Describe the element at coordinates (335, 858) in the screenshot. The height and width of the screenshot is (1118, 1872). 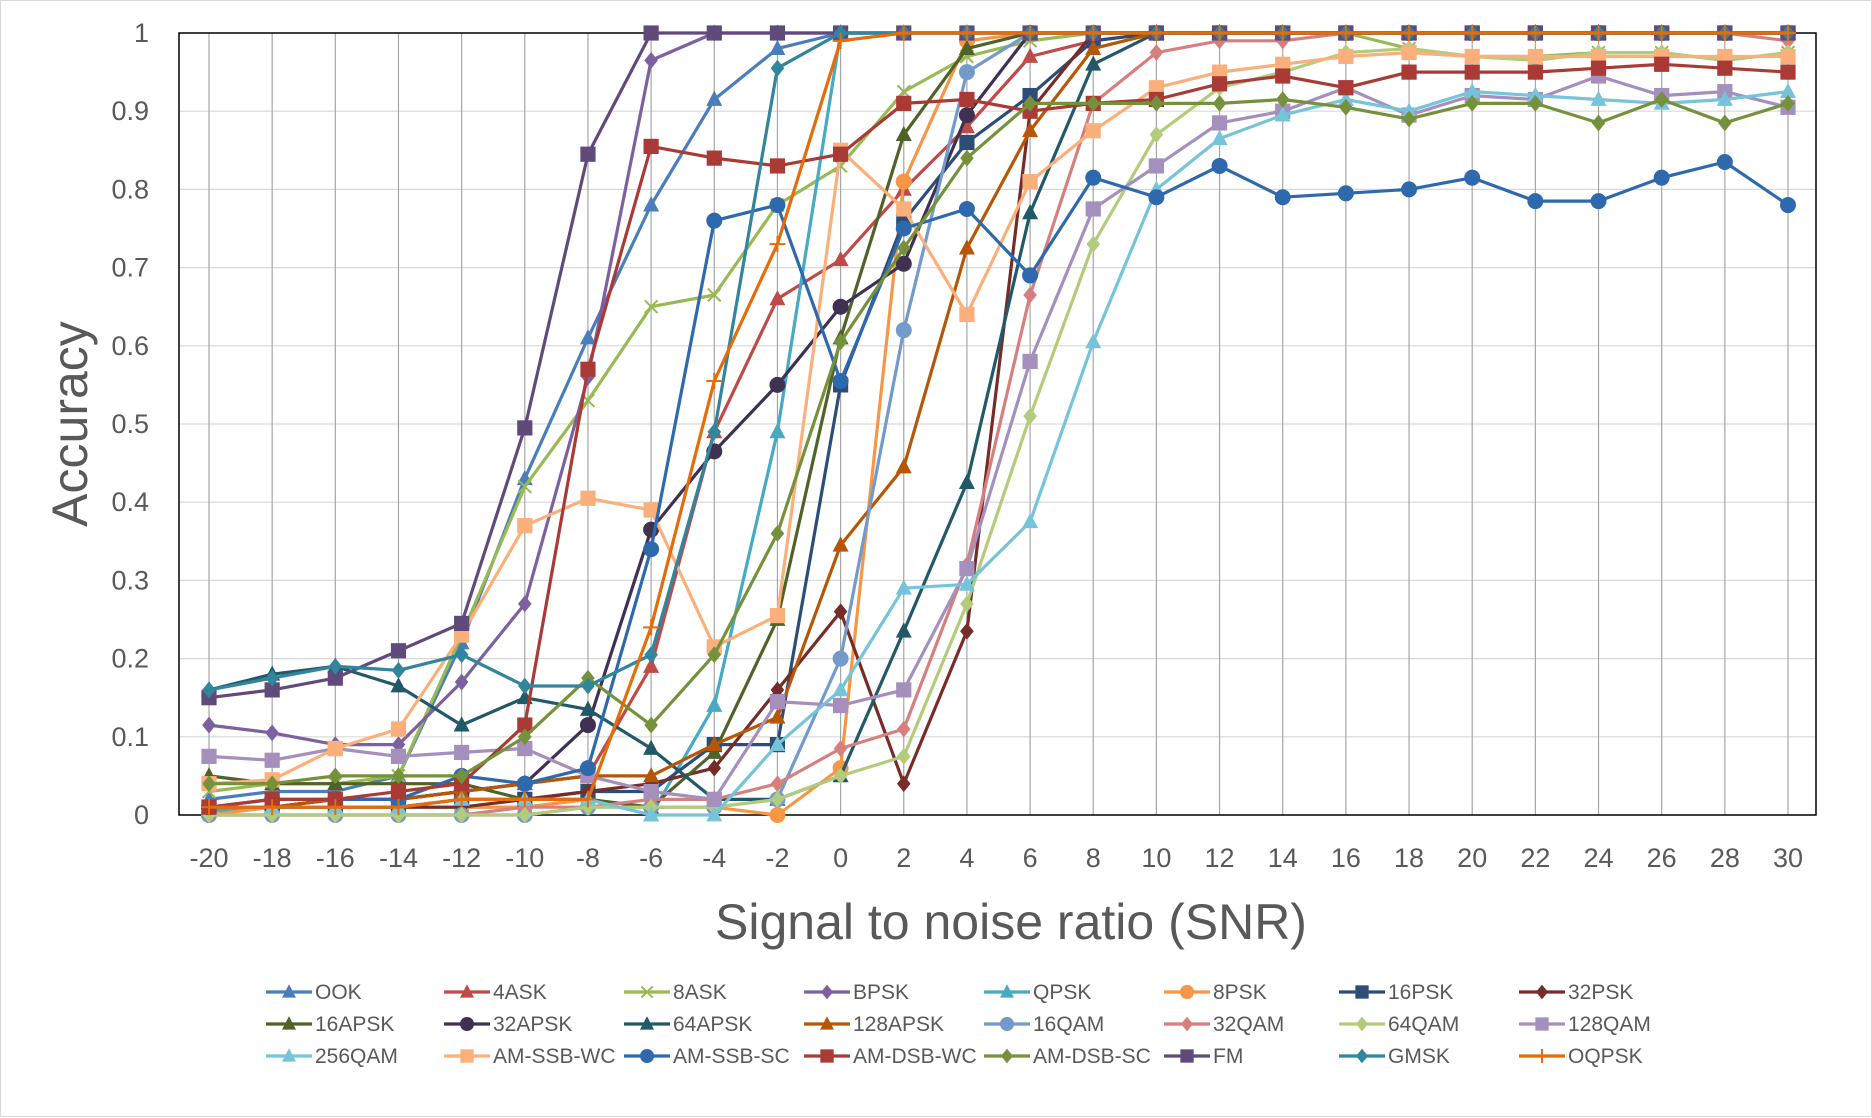
I see `x-tick-label: -16` at that location.